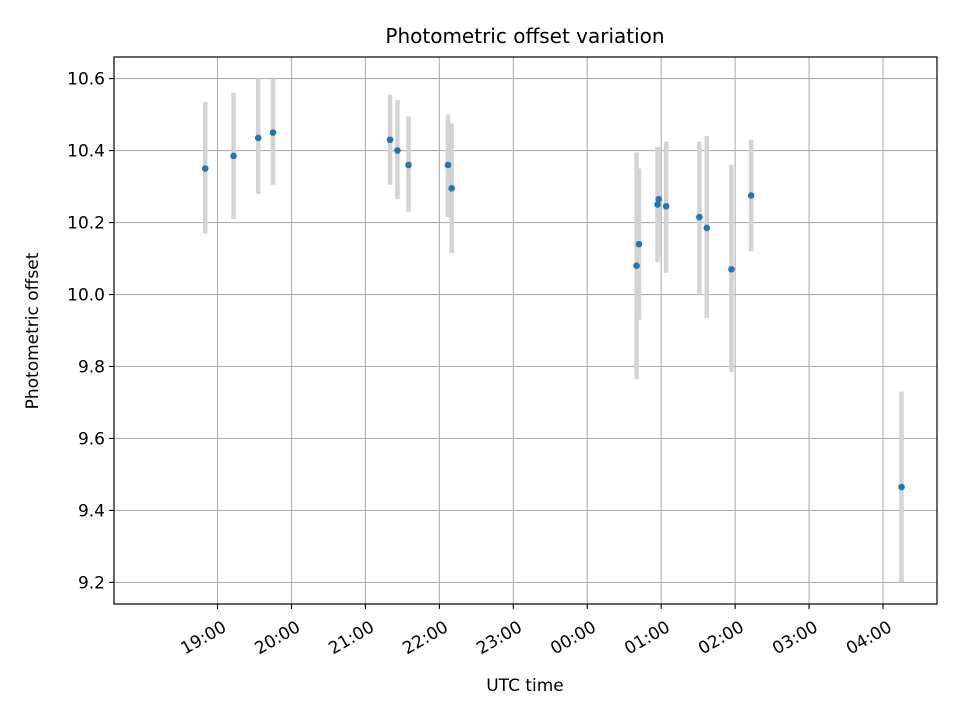  I want to click on y-axis-label: Photometric offset, so click(33, 330).